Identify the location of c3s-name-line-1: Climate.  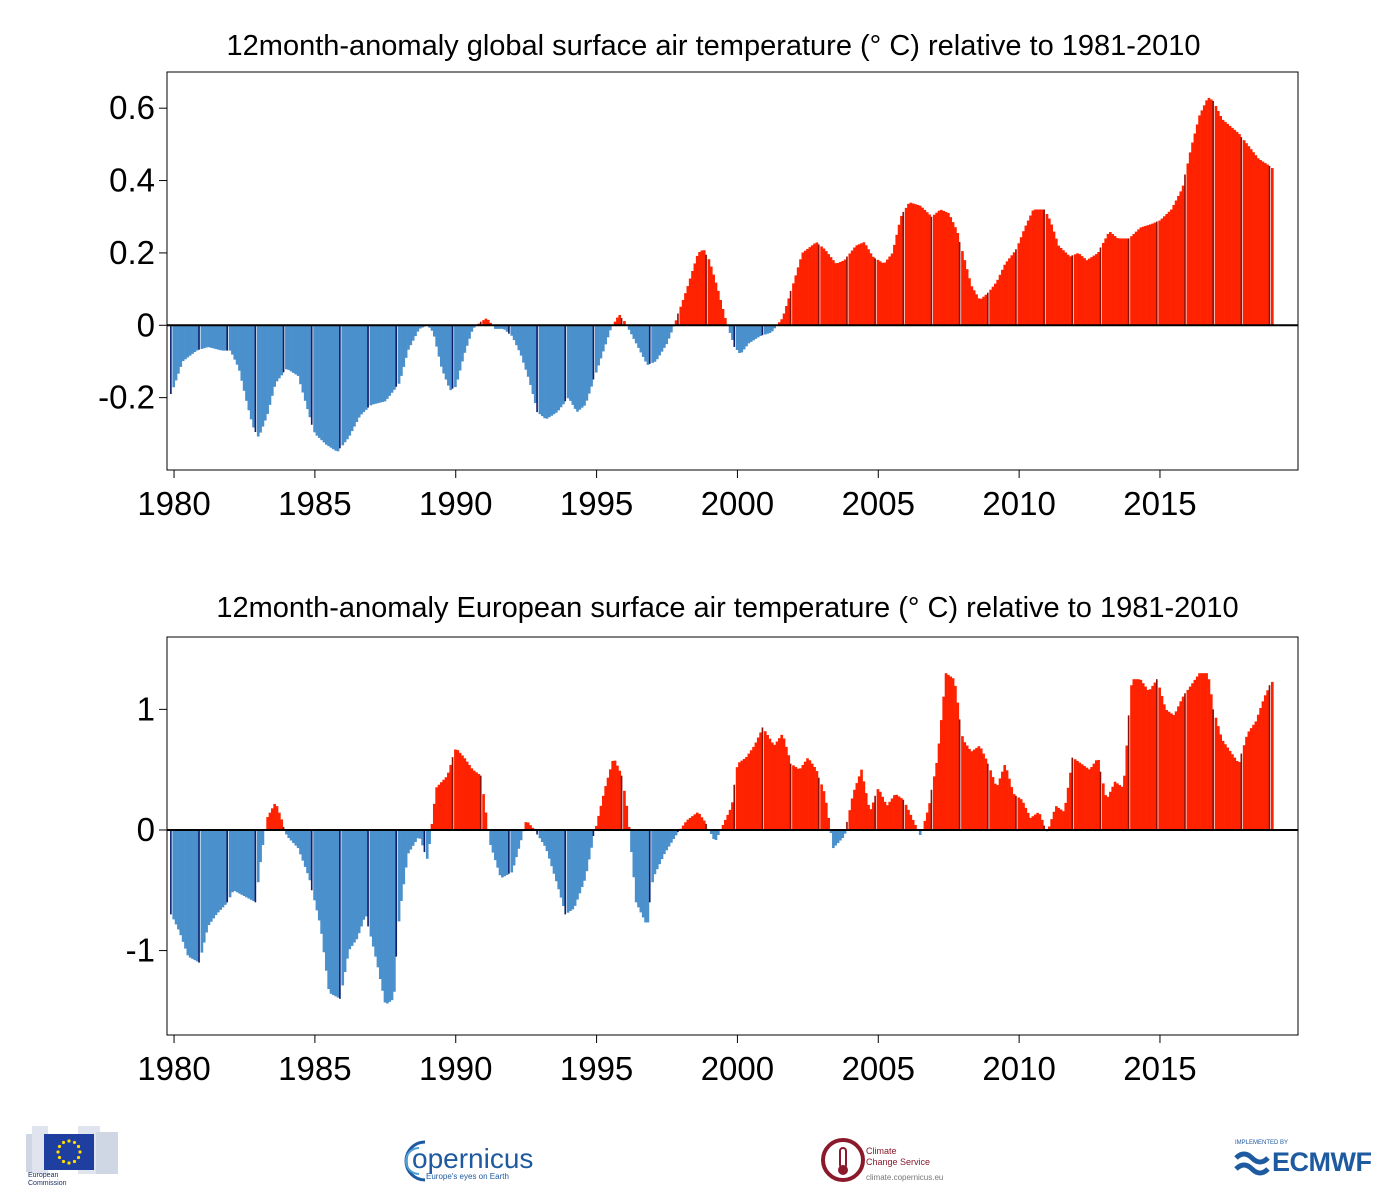
(881, 1151).